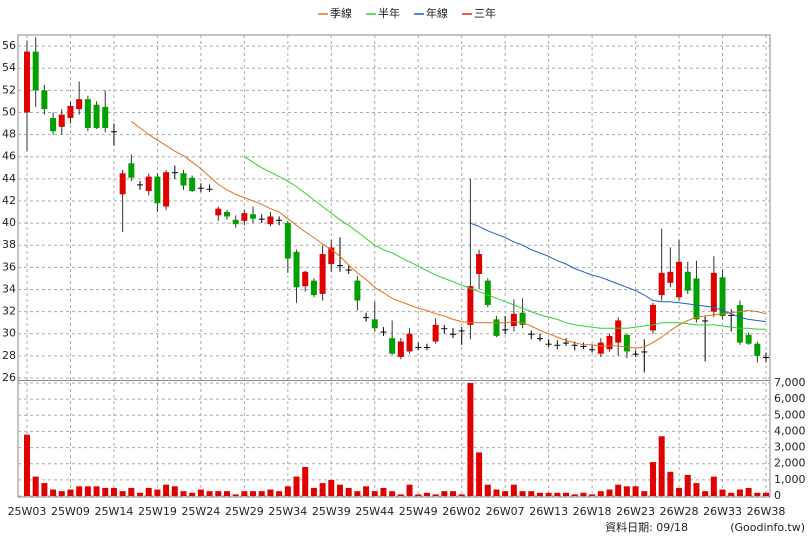 The width and height of the screenshot is (808, 540). What do you see at coordinates (9, 288) in the screenshot?
I see `y-tick-label: 34` at bounding box center [9, 288].